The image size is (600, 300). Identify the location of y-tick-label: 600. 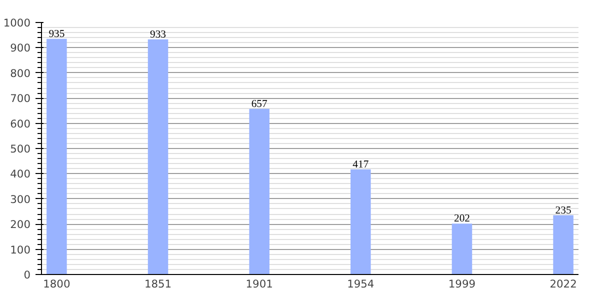
(20, 123).